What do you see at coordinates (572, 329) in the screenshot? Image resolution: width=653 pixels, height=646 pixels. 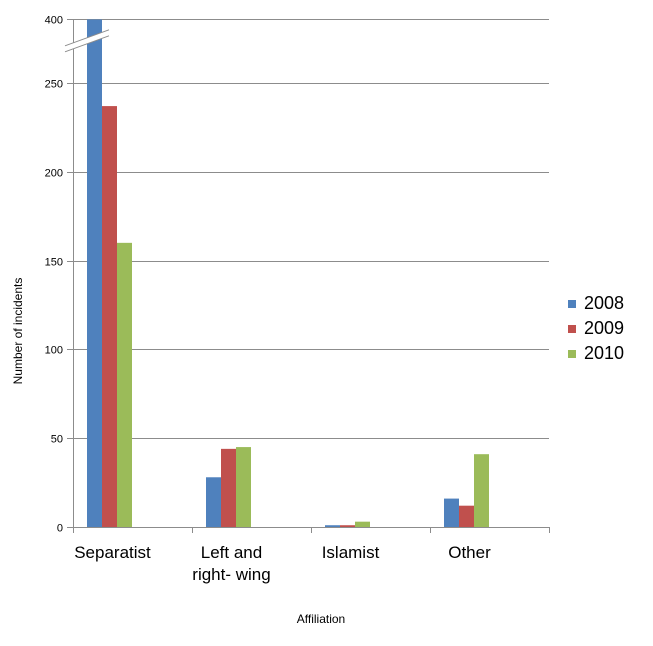 I see `legend-swatch-2009` at bounding box center [572, 329].